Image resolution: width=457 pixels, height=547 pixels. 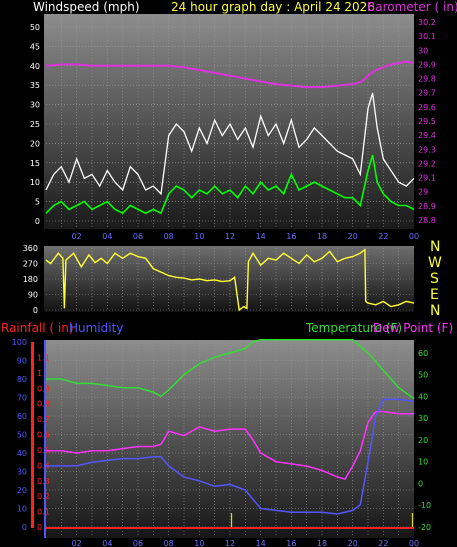 What do you see at coordinates (37, 221) in the screenshot?
I see `wind-y-tick: 0` at bounding box center [37, 221].